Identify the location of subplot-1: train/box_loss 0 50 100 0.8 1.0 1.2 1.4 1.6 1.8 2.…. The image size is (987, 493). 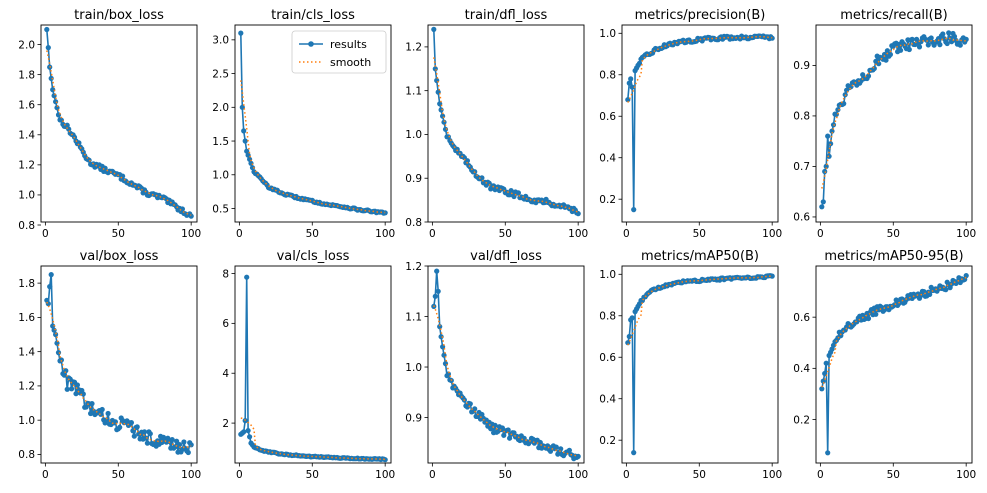
(109, 124).